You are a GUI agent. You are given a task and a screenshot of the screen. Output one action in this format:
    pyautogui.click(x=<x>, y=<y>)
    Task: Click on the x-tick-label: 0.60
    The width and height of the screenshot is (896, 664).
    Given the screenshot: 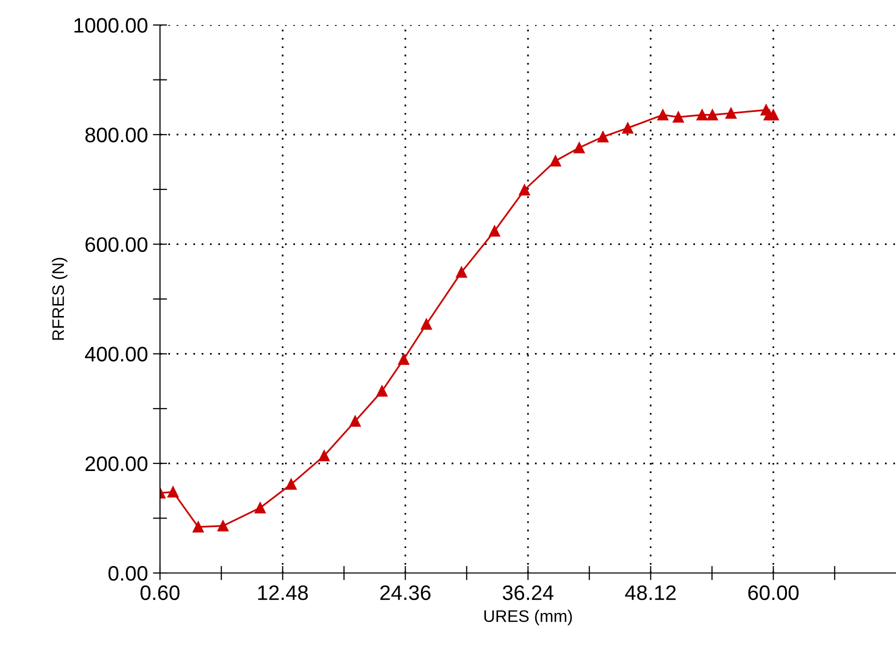 What is the action you would take?
    pyautogui.click(x=160, y=592)
    